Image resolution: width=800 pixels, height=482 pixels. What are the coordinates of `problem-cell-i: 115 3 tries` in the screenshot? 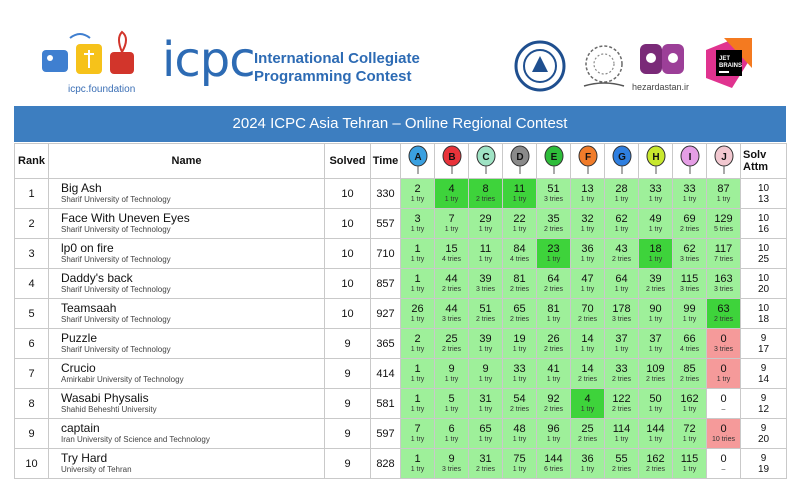 It's located at (689, 283).